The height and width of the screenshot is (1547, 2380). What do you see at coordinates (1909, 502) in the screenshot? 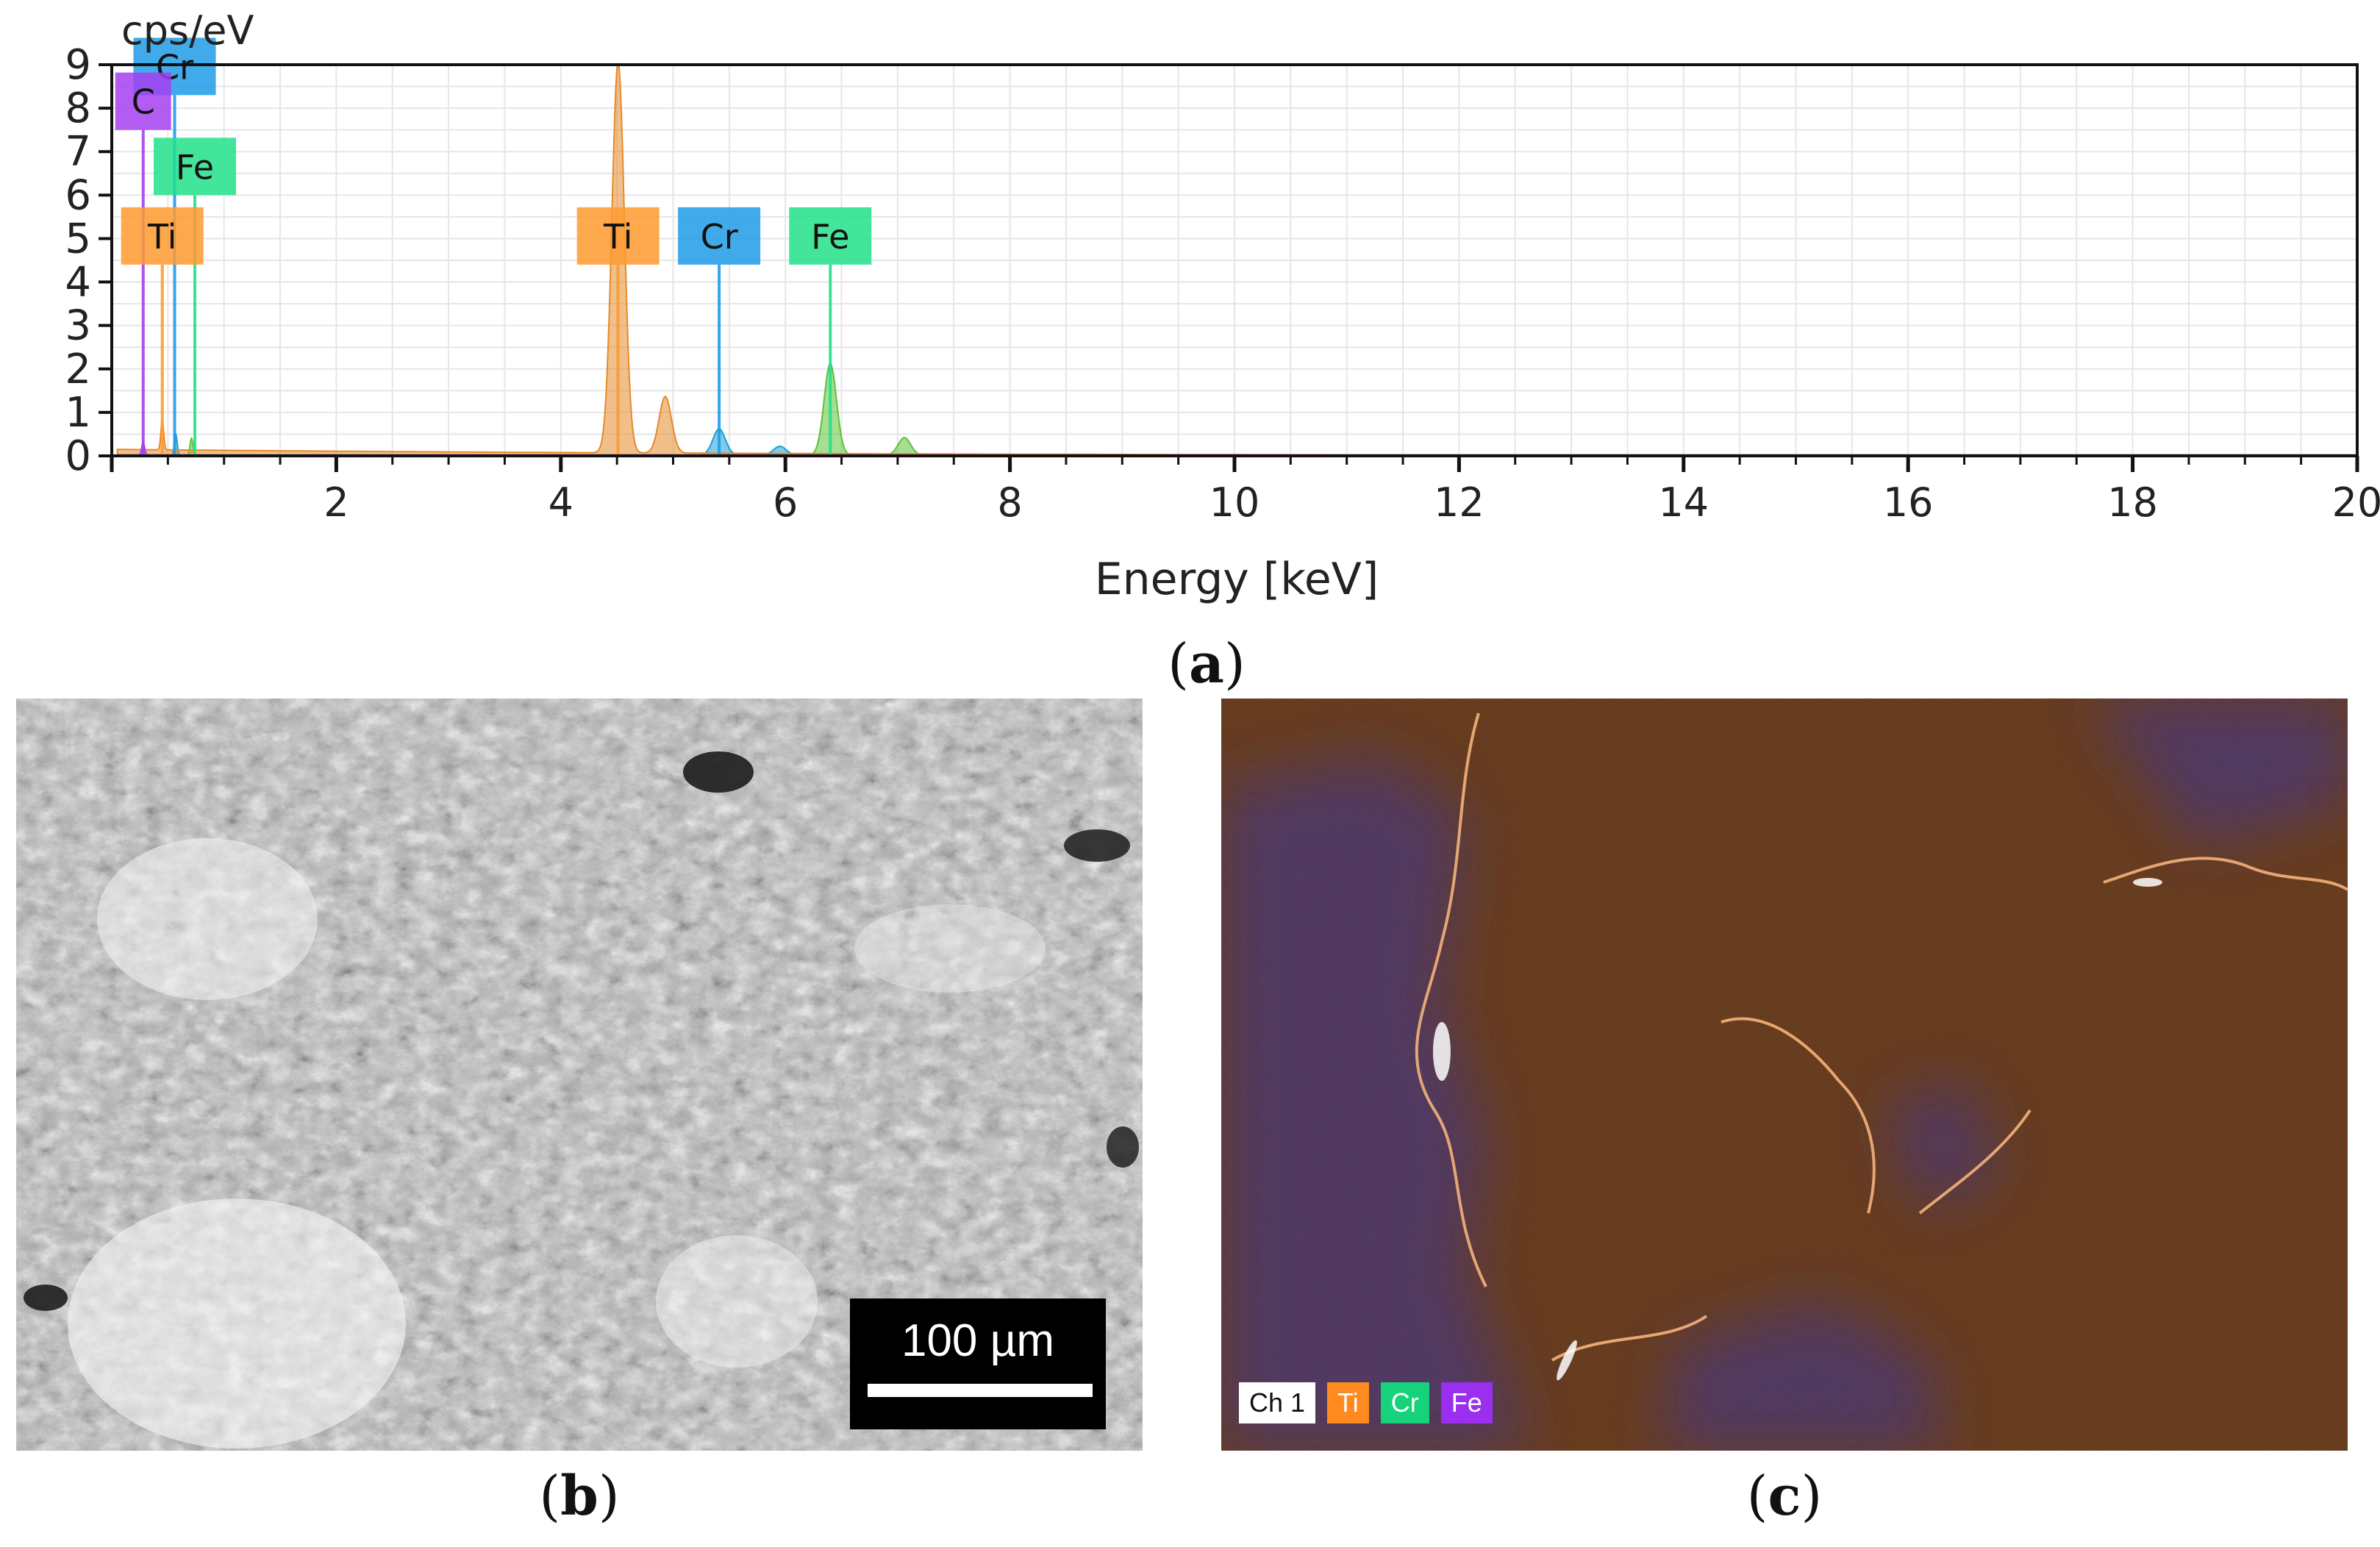
I see `x-tick-label: 16` at bounding box center [1909, 502].